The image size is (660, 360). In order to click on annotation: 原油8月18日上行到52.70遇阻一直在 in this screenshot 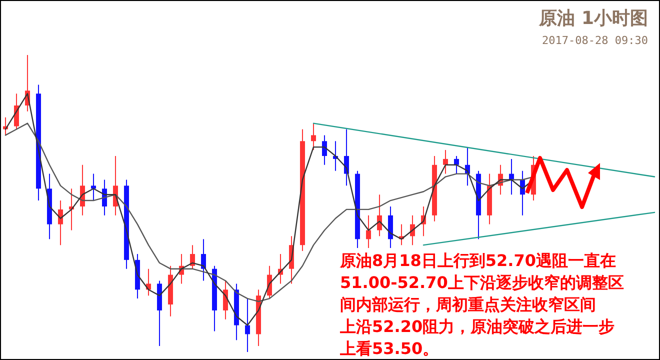, I will do `click(477, 260)`.